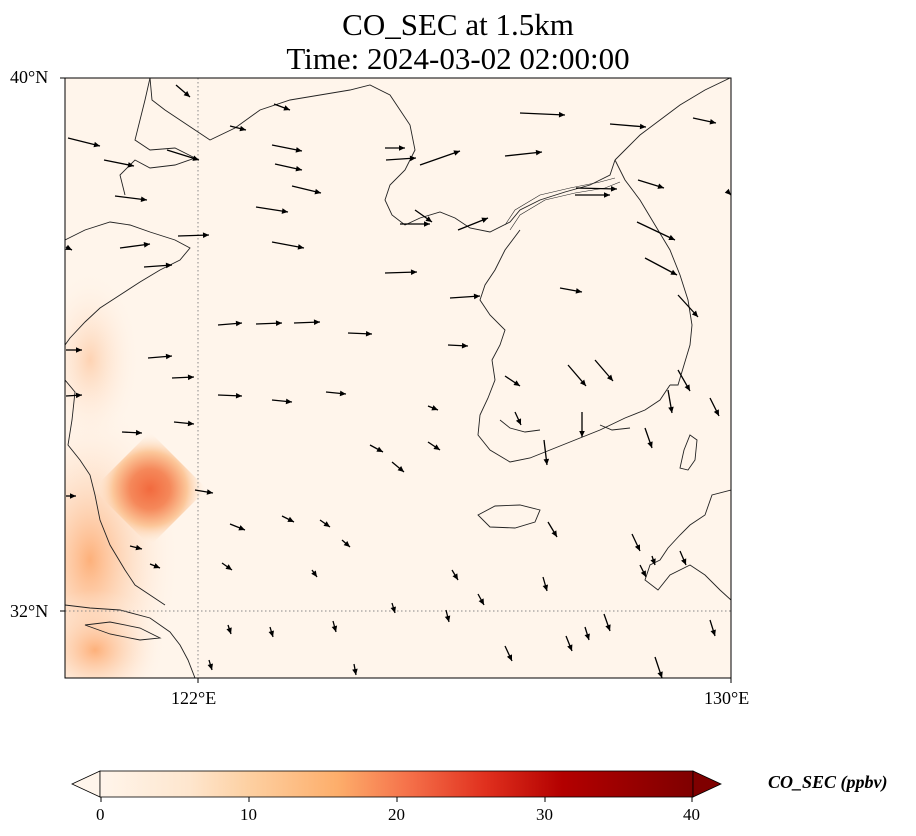 The width and height of the screenshot is (916, 836). Describe the element at coordinates (691, 814) in the screenshot. I see `colorbar-label-40: 40` at that location.